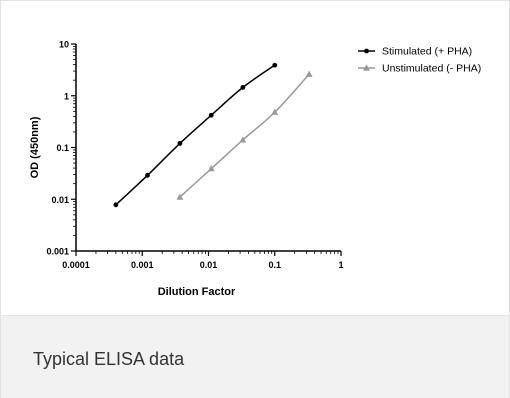 This screenshot has height=398, width=510. I want to click on x-tick-label: 0.01, so click(209, 265).